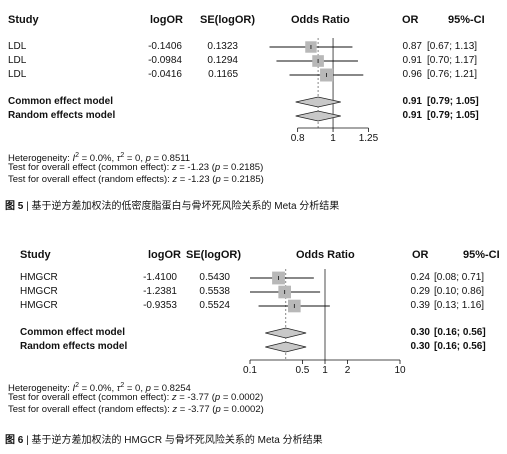 The width and height of the screenshot is (507, 454). I want to click on study-ci: [0.10; 0.86], so click(459, 291).